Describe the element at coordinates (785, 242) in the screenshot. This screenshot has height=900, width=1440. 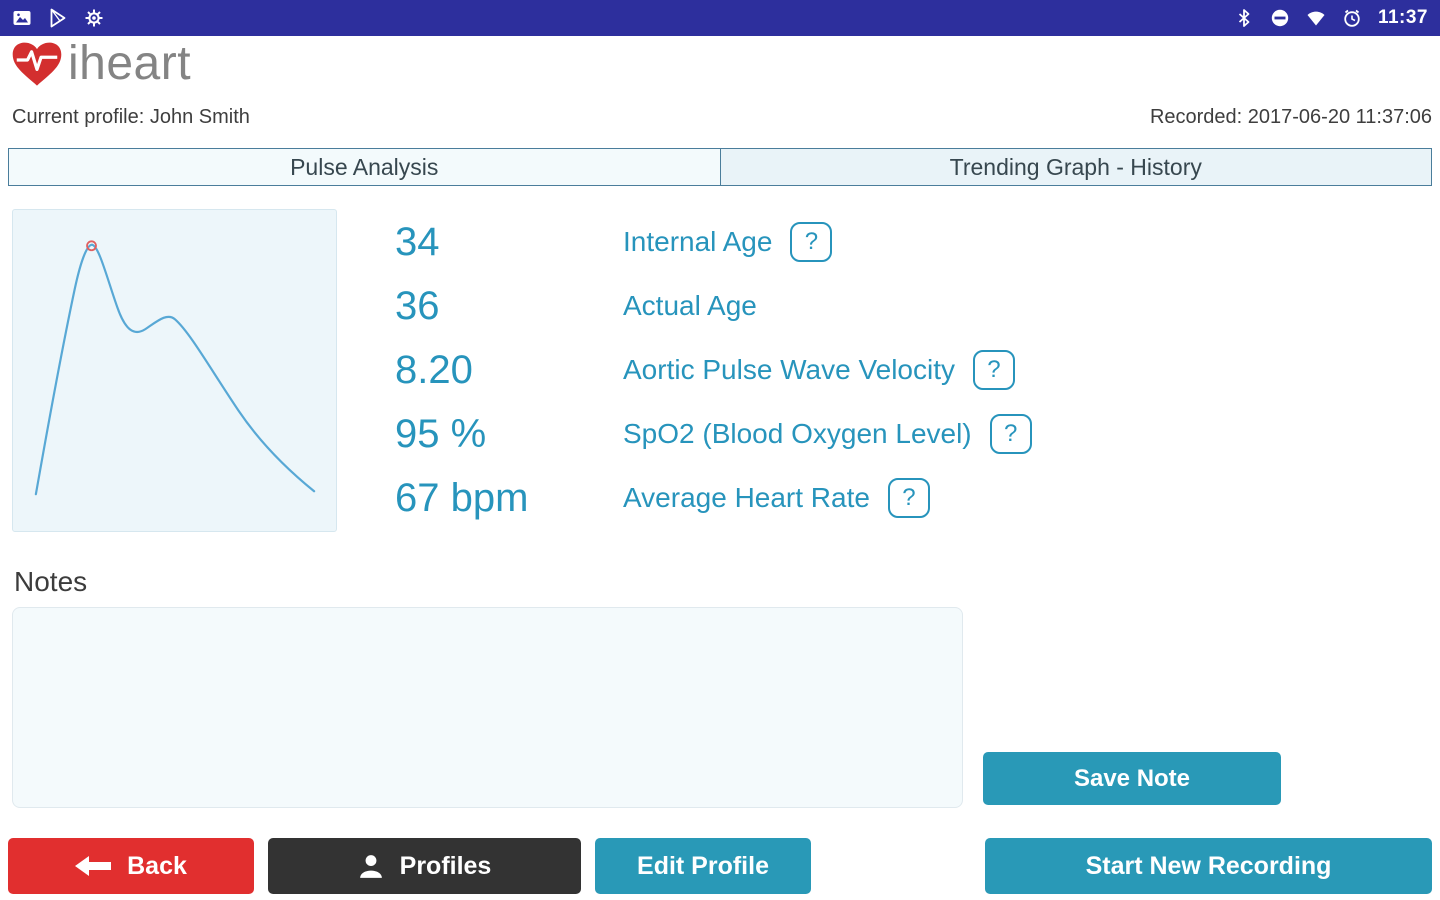
I see `metric-row-internal-age: 34 Internal Age ?` at that location.